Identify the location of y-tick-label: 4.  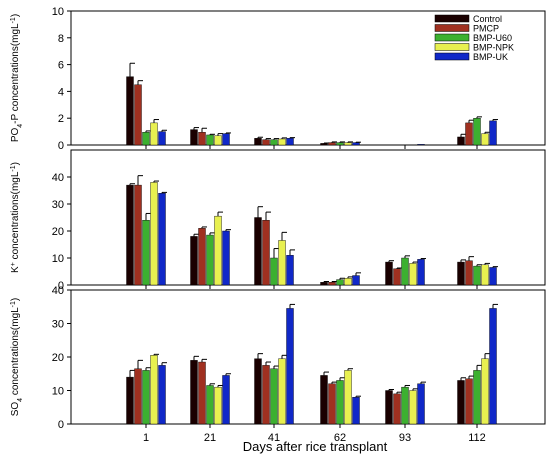
(61, 92).